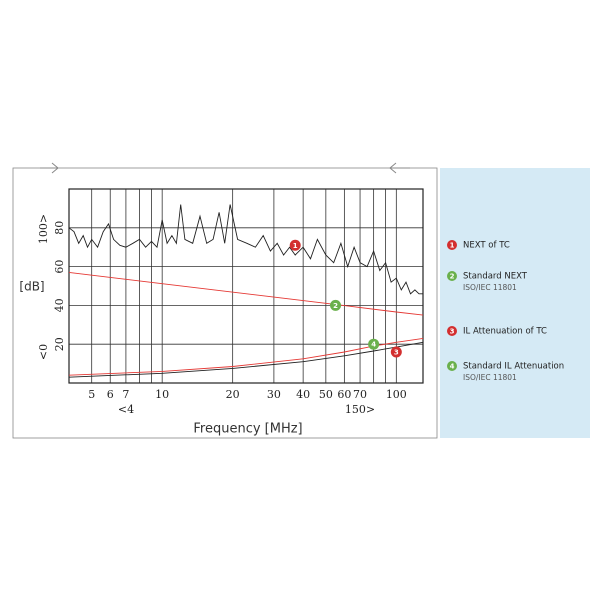  Describe the element at coordinates (59, 267) in the screenshot. I see `y-tick-label: 60` at that location.